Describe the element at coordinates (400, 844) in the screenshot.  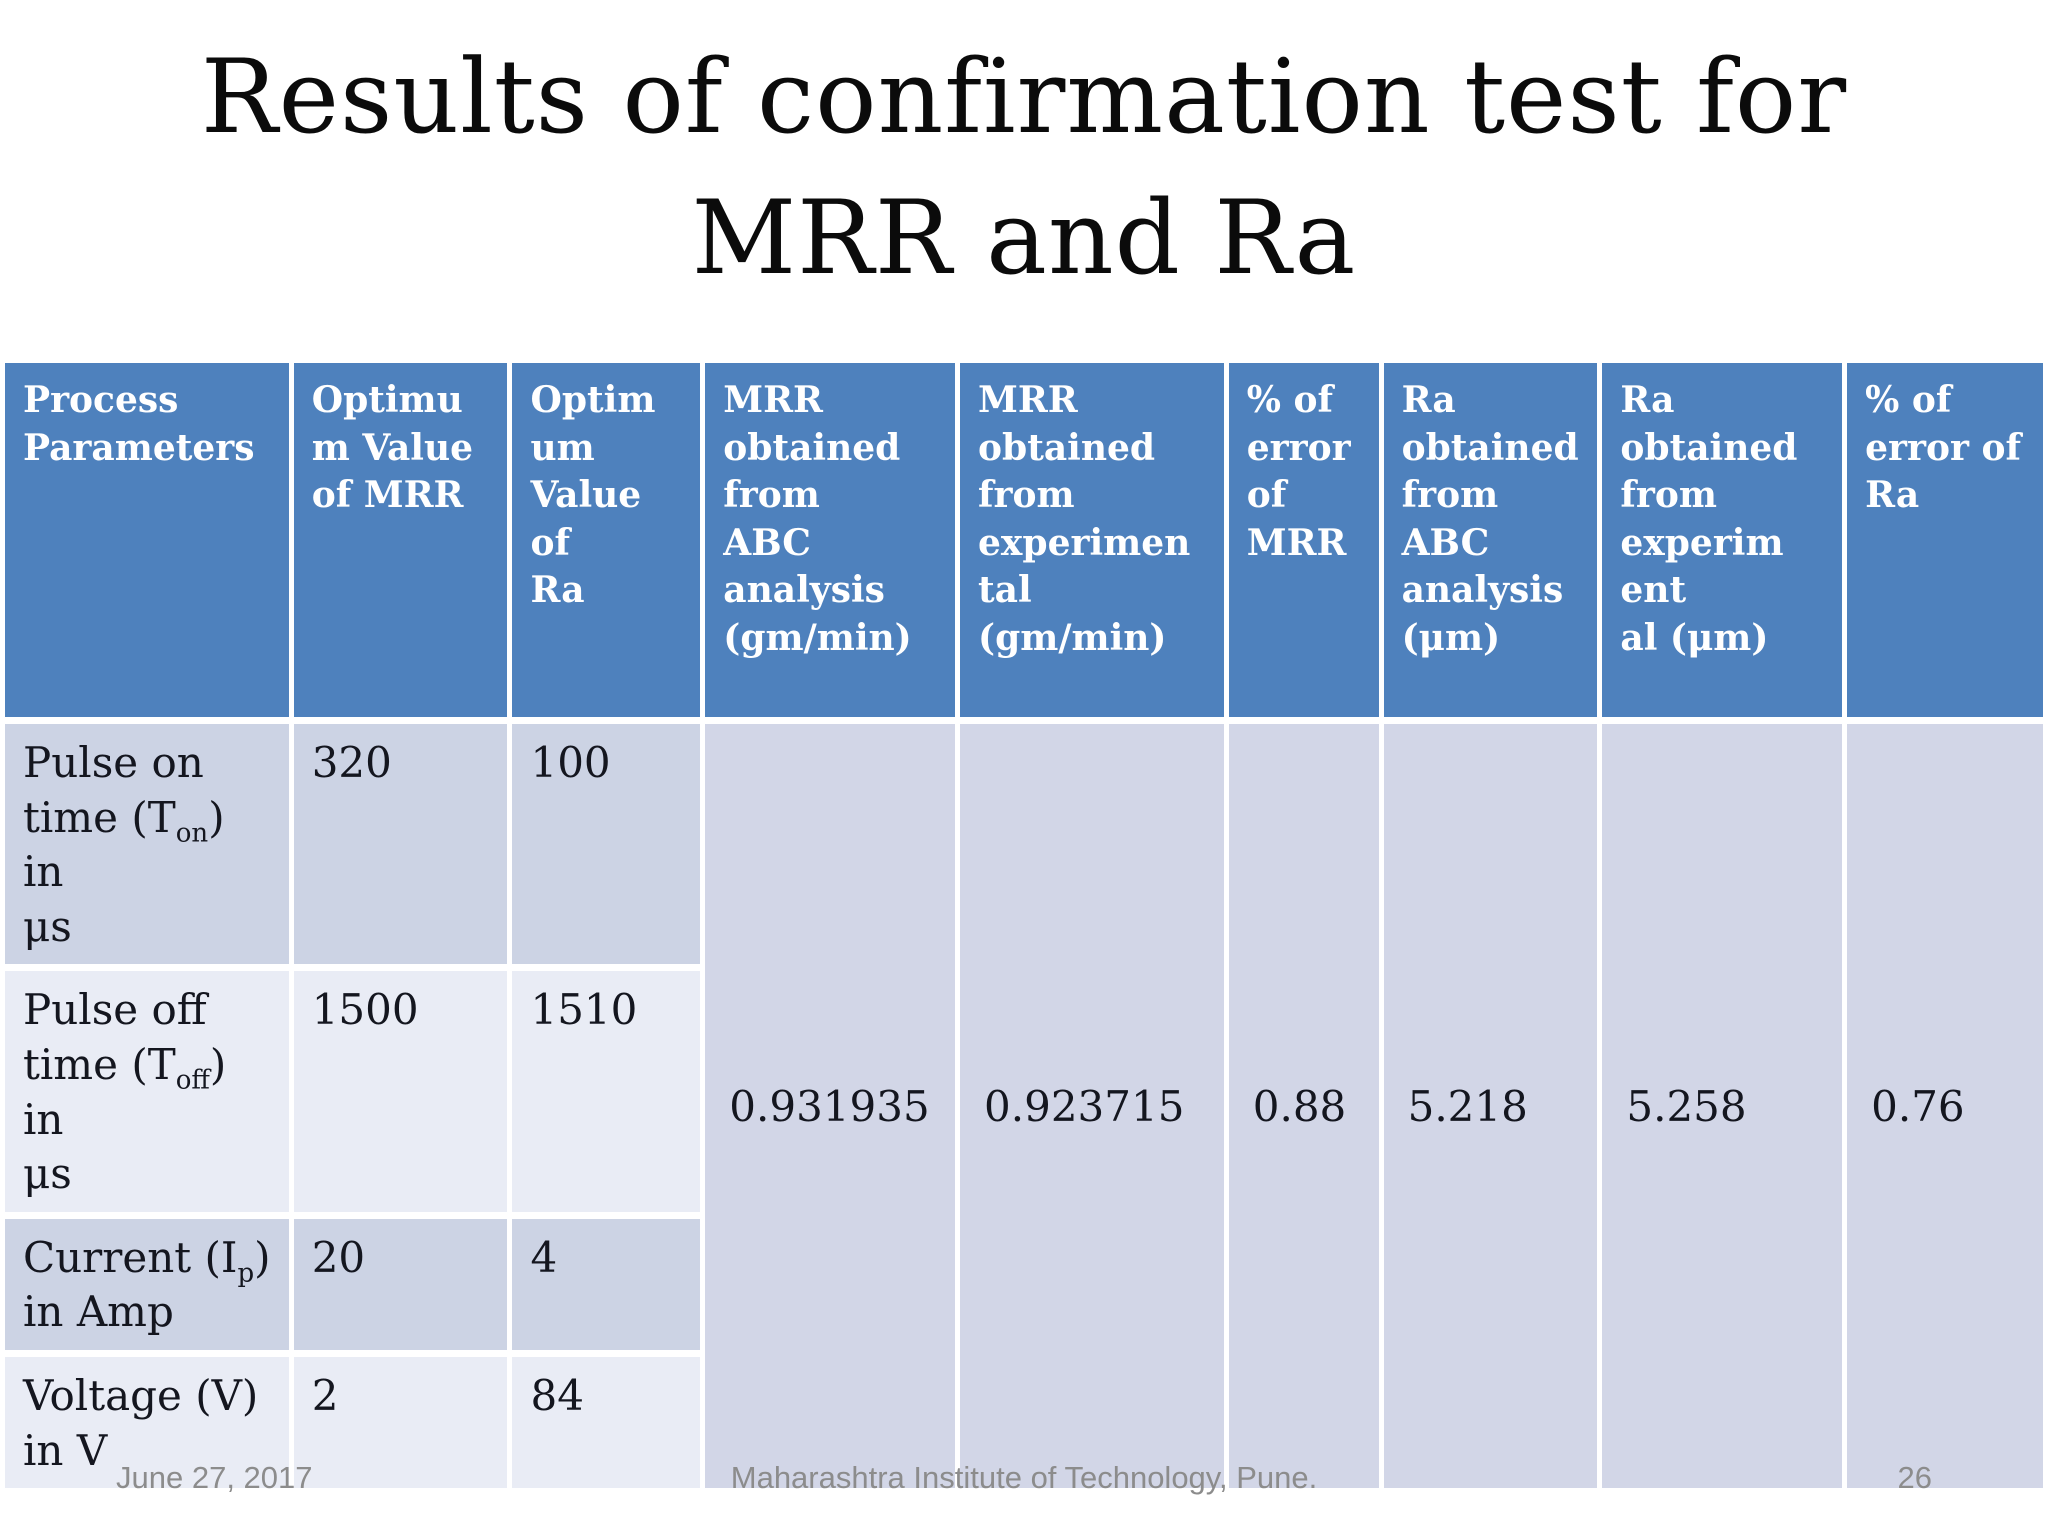
I see `cell-optimum-mrr-pulse-on: 320` at that location.